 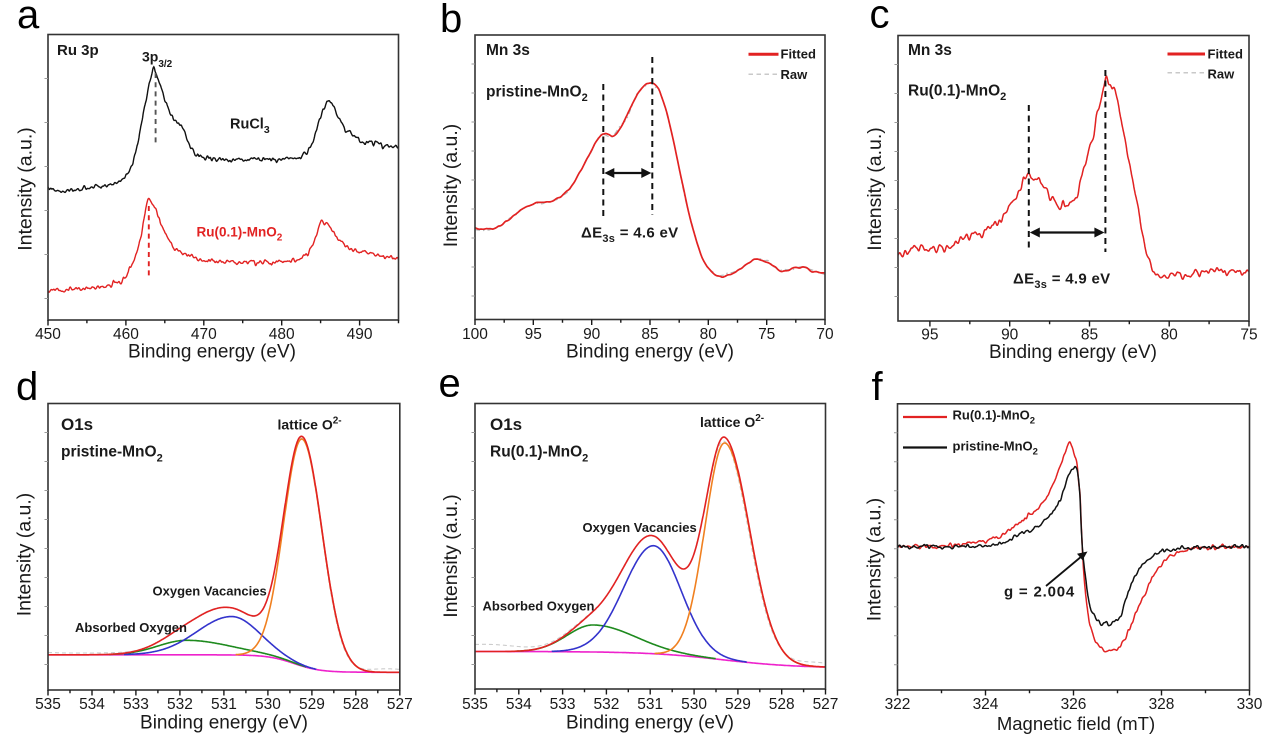 I want to click on svg-text: 324, so click(x=986, y=704).